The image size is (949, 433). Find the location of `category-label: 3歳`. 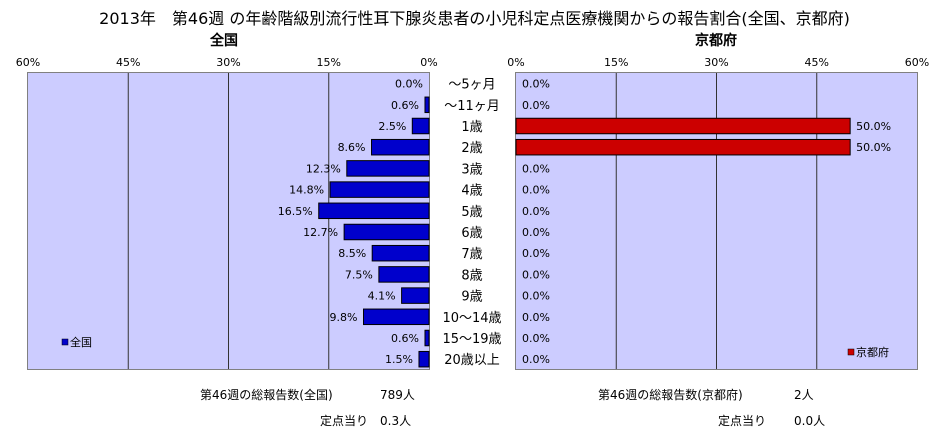

category-label: 3歳 is located at coordinates (471, 169).